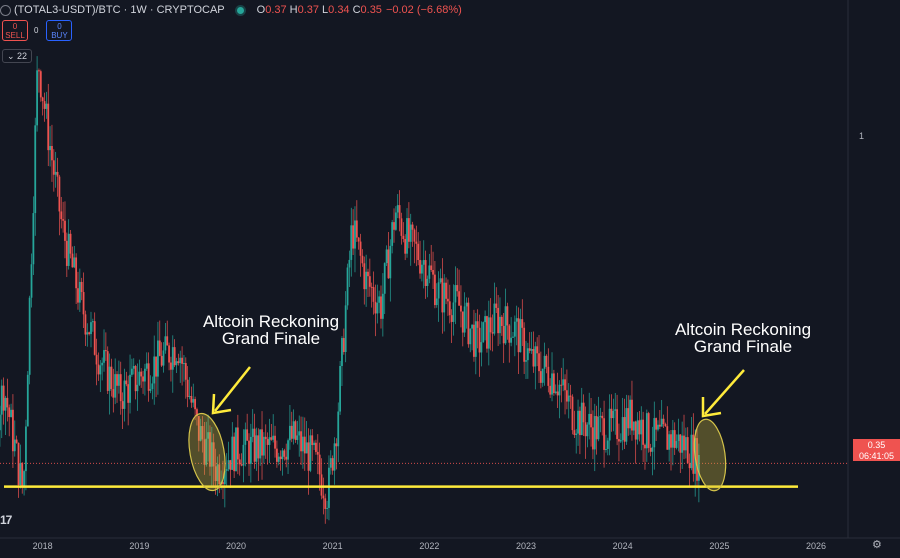 This screenshot has height=558, width=900. What do you see at coordinates (743, 338) in the screenshot?
I see `annotation-right: Altcoin Reckoning Grand Finale` at bounding box center [743, 338].